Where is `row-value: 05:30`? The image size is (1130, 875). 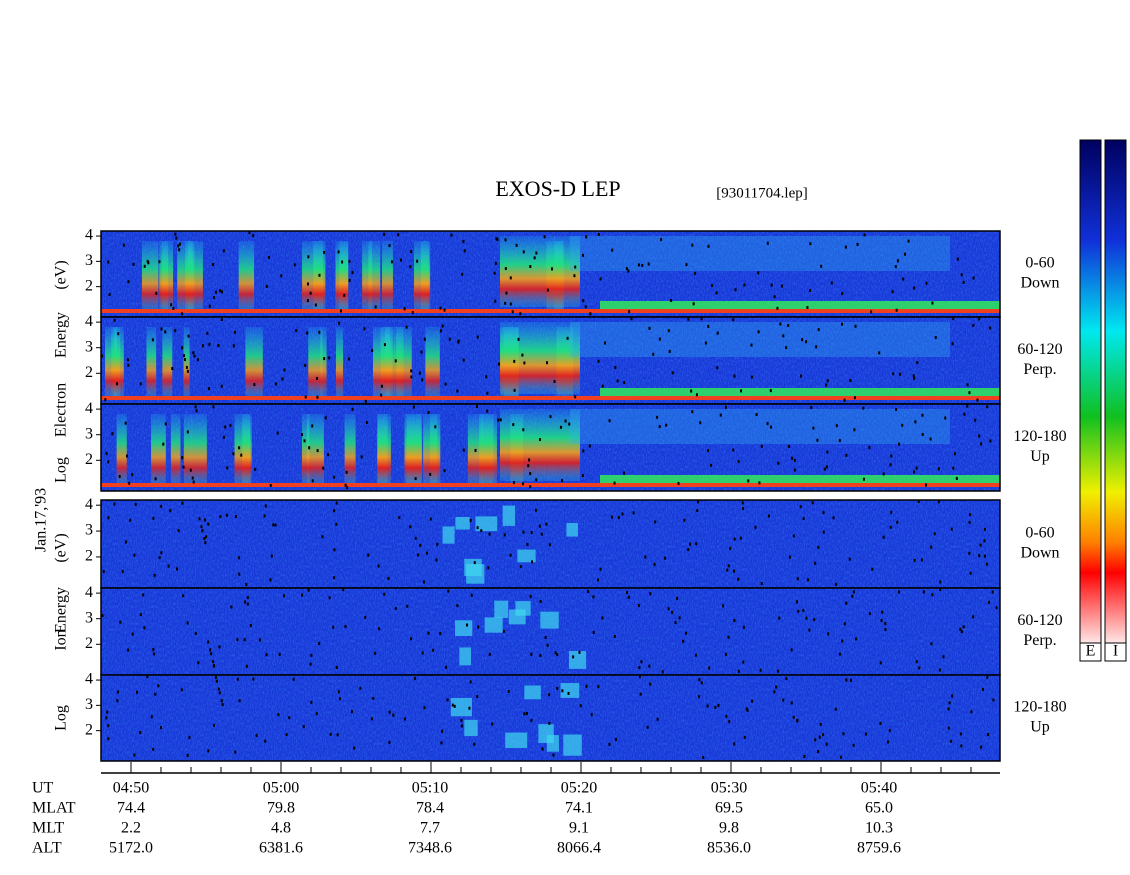
row-value: 05:30 is located at coordinates (729, 788).